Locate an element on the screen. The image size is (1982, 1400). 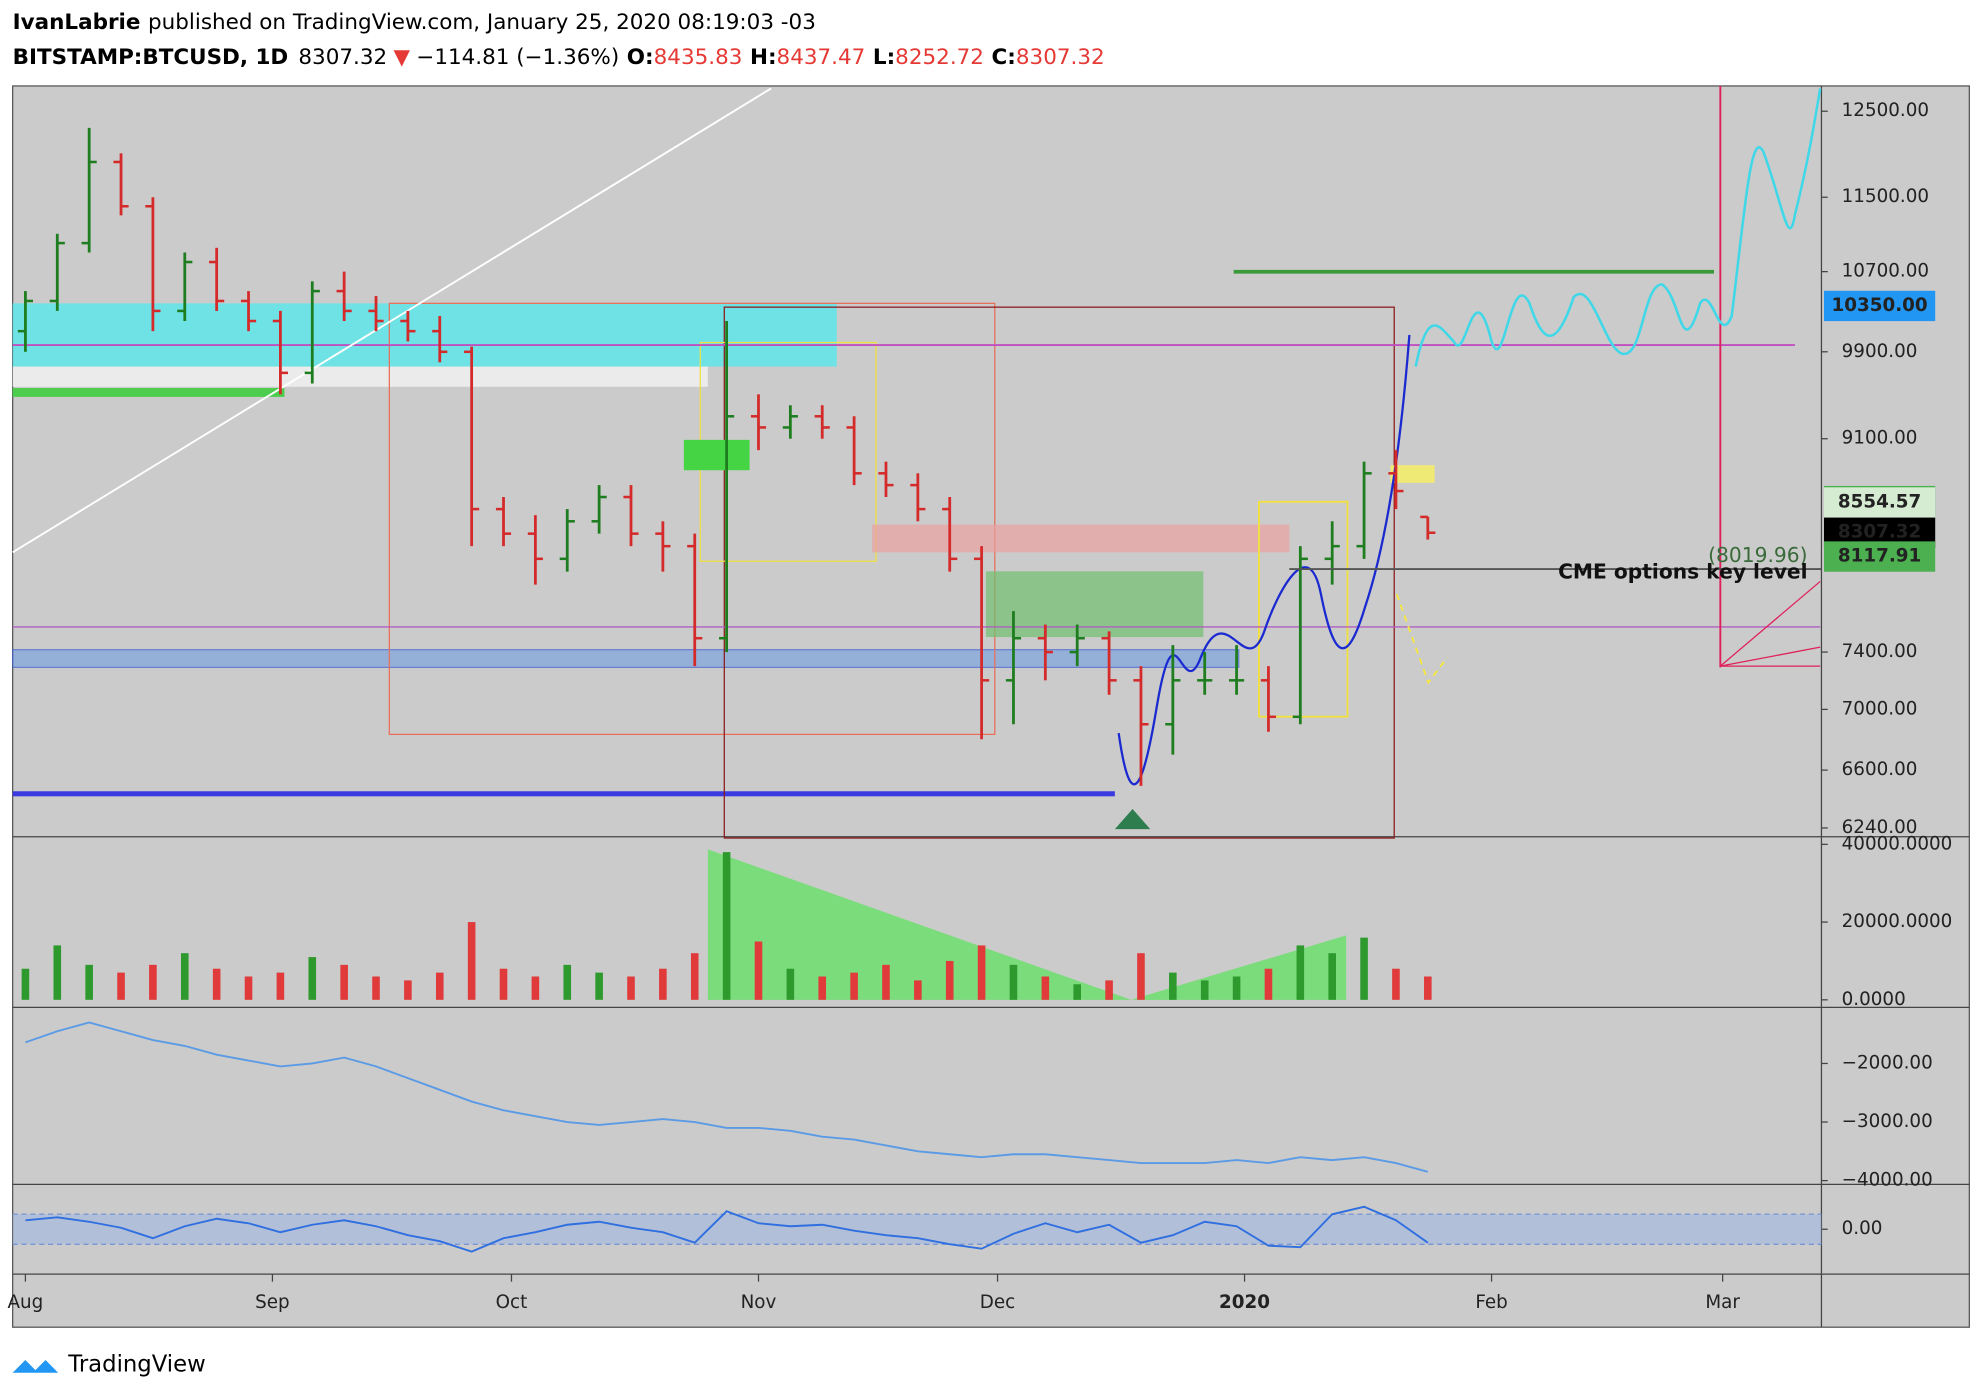
c-value: 8307.32 is located at coordinates (1060, 57).